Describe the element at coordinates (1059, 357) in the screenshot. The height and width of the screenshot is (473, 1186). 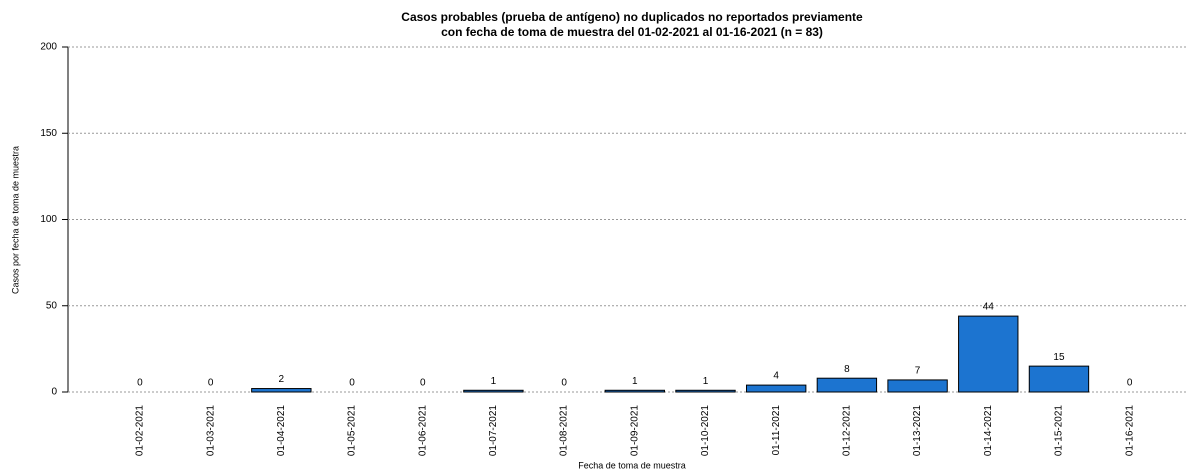
I see `value-label: 15` at that location.